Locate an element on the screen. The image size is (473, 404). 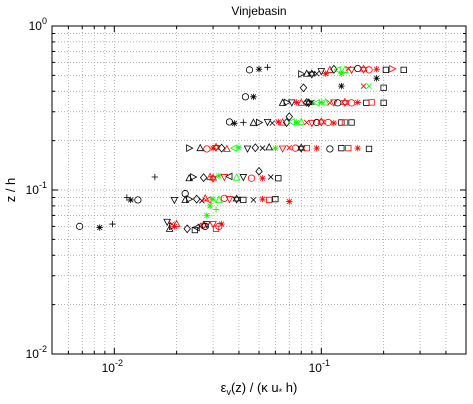
x-tick-labels: 10⁻² 10⁻¹ is located at coordinates (216, 366).